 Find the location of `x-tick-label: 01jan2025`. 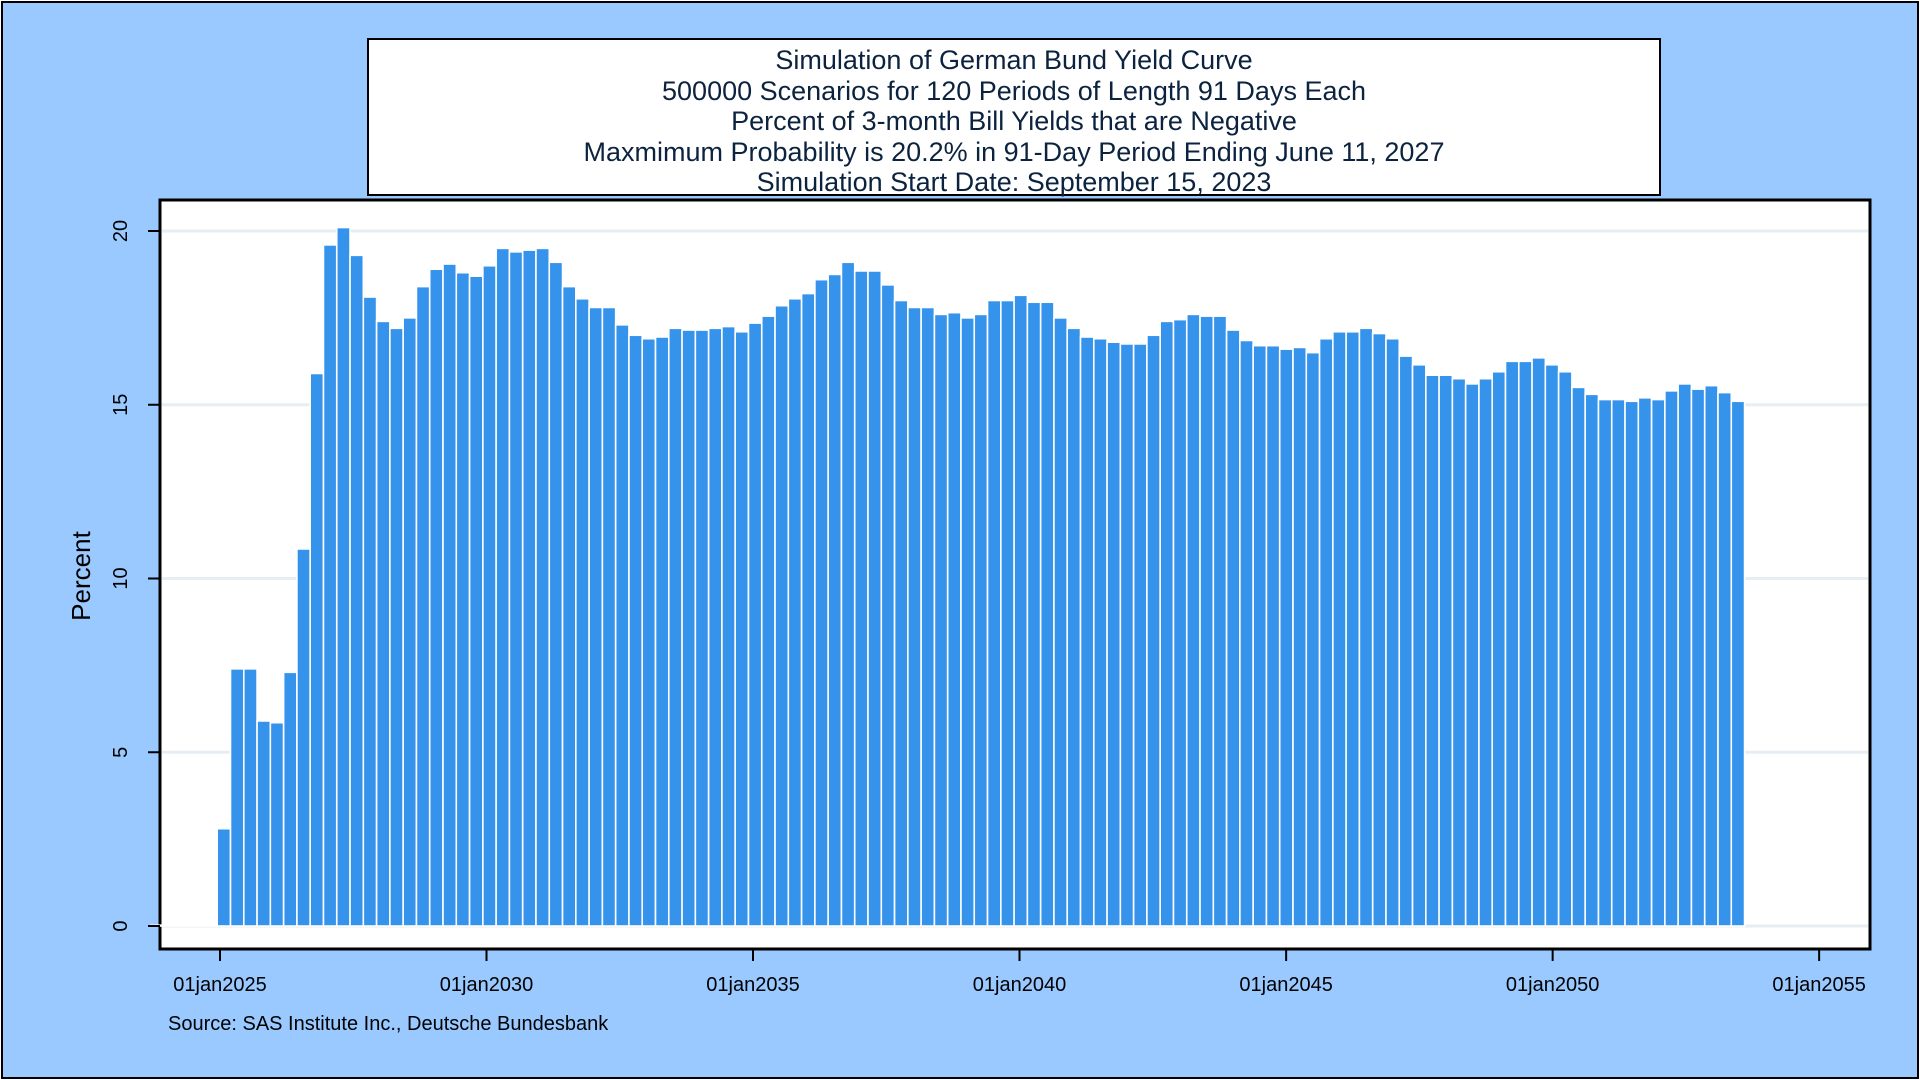

x-tick-label: 01jan2025 is located at coordinates (219, 985).